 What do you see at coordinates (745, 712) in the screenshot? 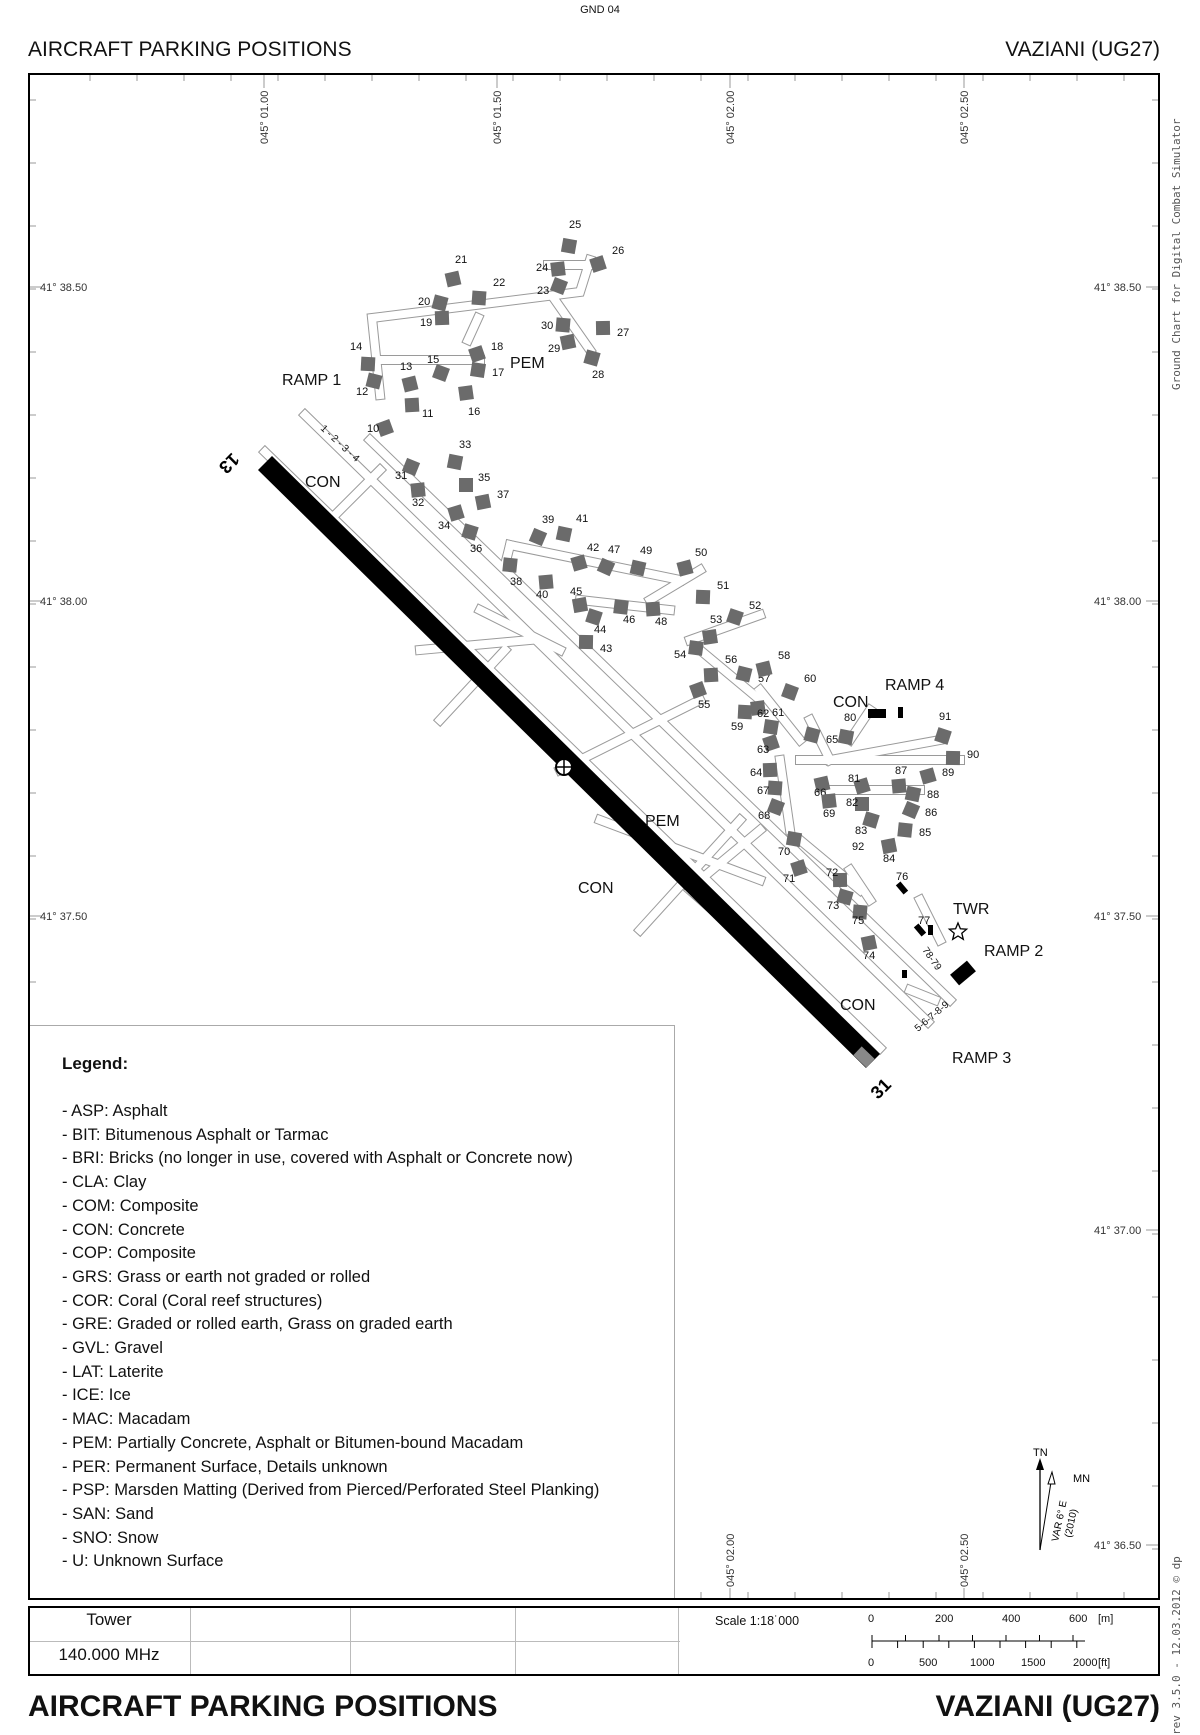
I see `parking-spot-59-icon` at bounding box center [745, 712].